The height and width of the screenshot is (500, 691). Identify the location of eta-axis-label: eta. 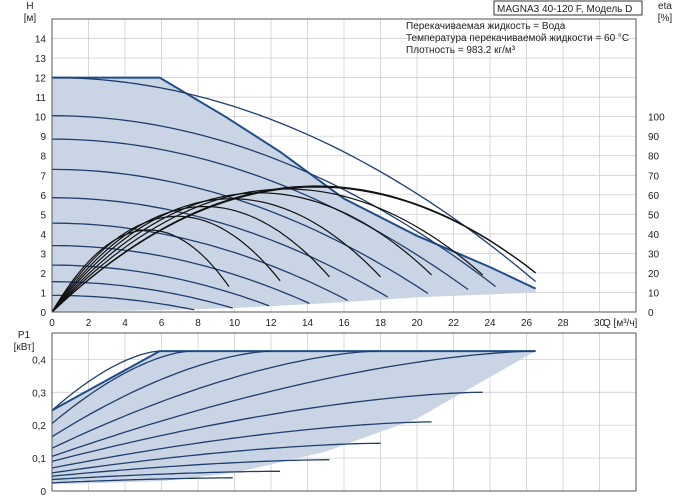
(665, 6).